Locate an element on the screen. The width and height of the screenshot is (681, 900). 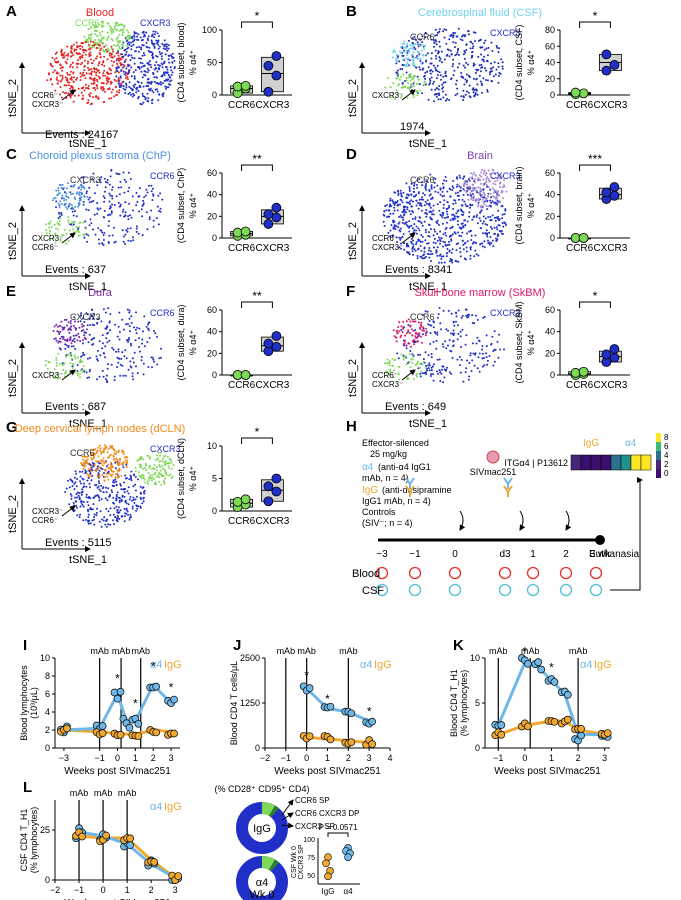
legend-a4: α4 is located at coordinates (368, 467).